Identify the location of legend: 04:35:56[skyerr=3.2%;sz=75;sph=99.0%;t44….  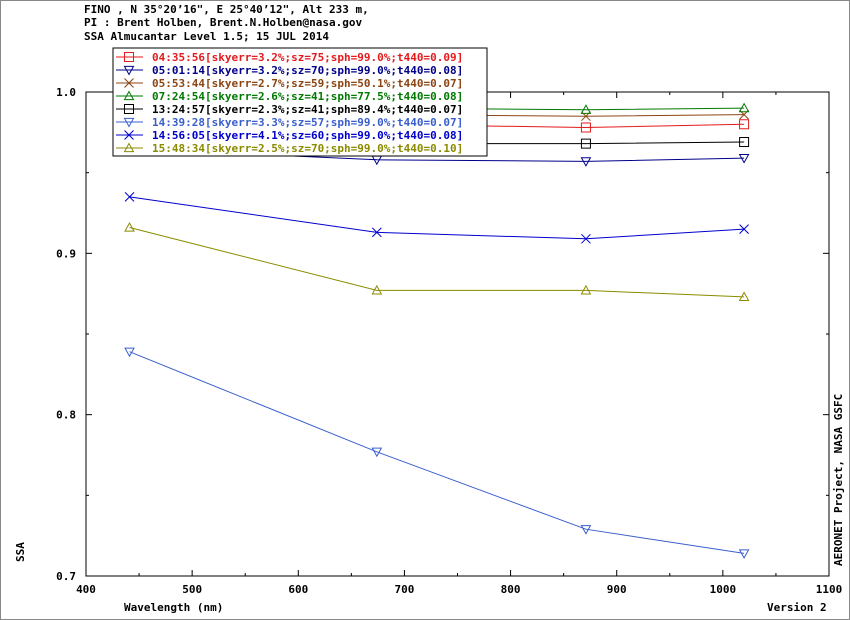
(300, 102).